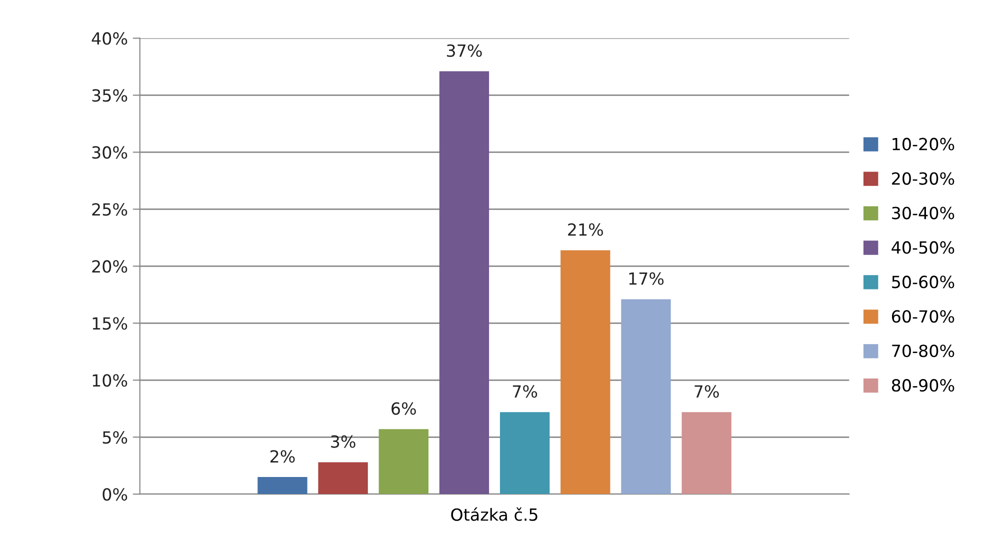  I want to click on y-tick-label: 40%, so click(110, 38).